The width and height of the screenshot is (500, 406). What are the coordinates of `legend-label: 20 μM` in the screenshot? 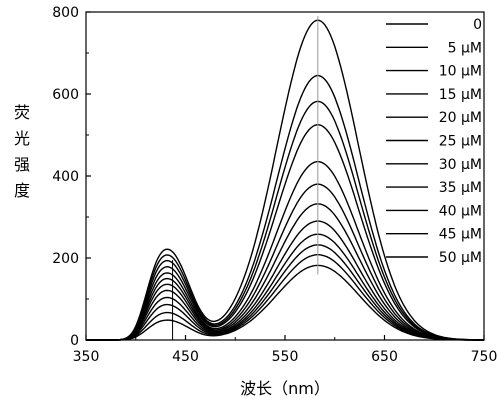 It's located at (460, 118).